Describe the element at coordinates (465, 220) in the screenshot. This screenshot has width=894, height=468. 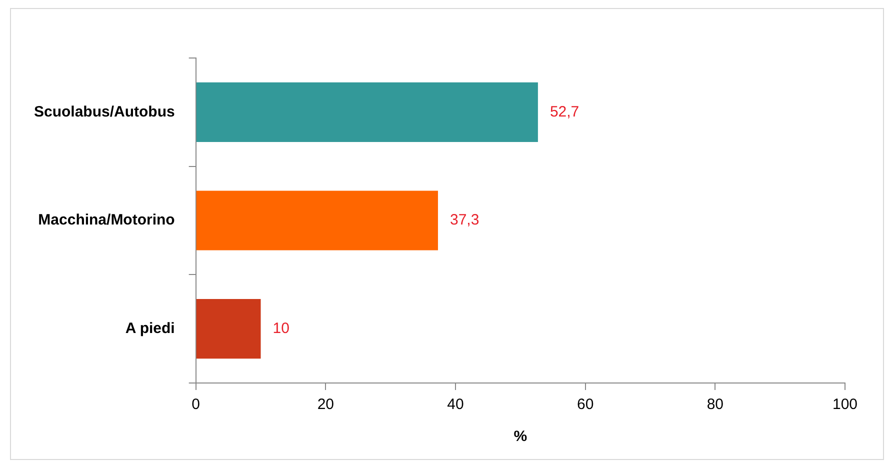
I see `data-label: 37,3` at that location.